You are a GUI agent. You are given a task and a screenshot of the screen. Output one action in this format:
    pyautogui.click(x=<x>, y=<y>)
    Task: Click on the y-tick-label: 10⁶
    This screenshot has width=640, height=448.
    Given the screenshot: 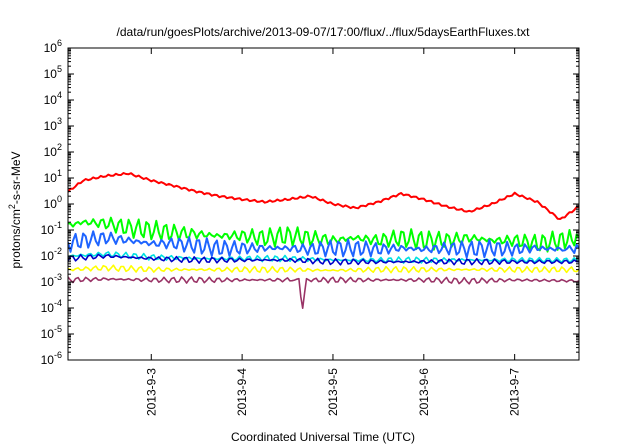 What is the action you would take?
    pyautogui.click(x=53, y=46)
    